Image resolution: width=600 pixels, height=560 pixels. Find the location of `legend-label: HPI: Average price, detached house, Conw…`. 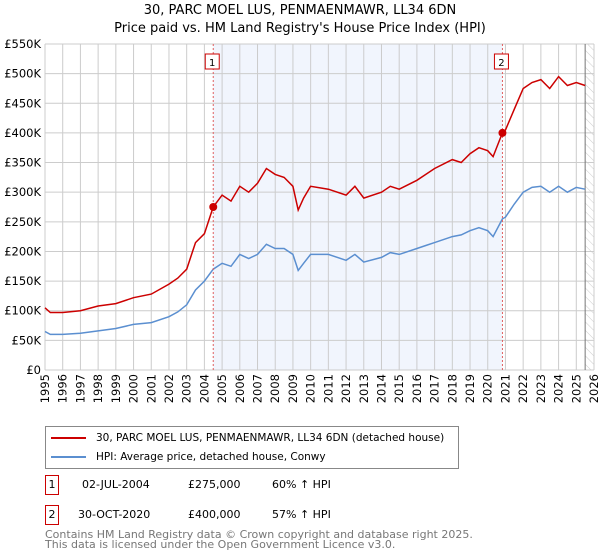

legend-label: HPI: Average price, detached house, Conw… is located at coordinates (211, 457).